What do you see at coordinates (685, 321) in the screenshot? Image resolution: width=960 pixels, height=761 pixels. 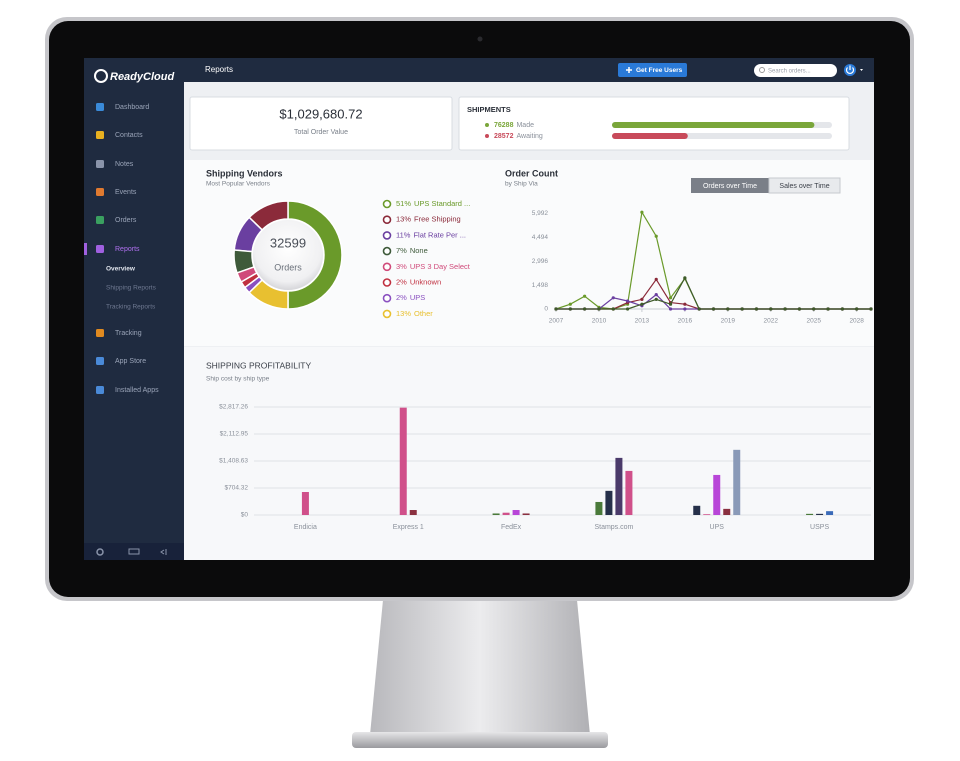 I see `x-tick-label: 2016` at bounding box center [685, 321].